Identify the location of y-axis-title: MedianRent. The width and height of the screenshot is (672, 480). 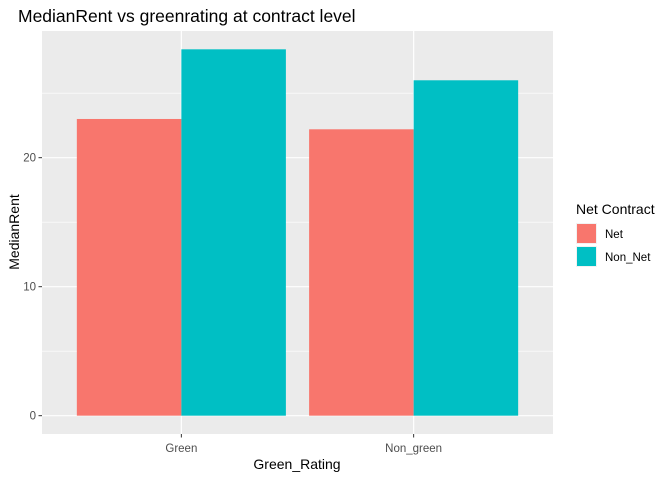
(14, 232).